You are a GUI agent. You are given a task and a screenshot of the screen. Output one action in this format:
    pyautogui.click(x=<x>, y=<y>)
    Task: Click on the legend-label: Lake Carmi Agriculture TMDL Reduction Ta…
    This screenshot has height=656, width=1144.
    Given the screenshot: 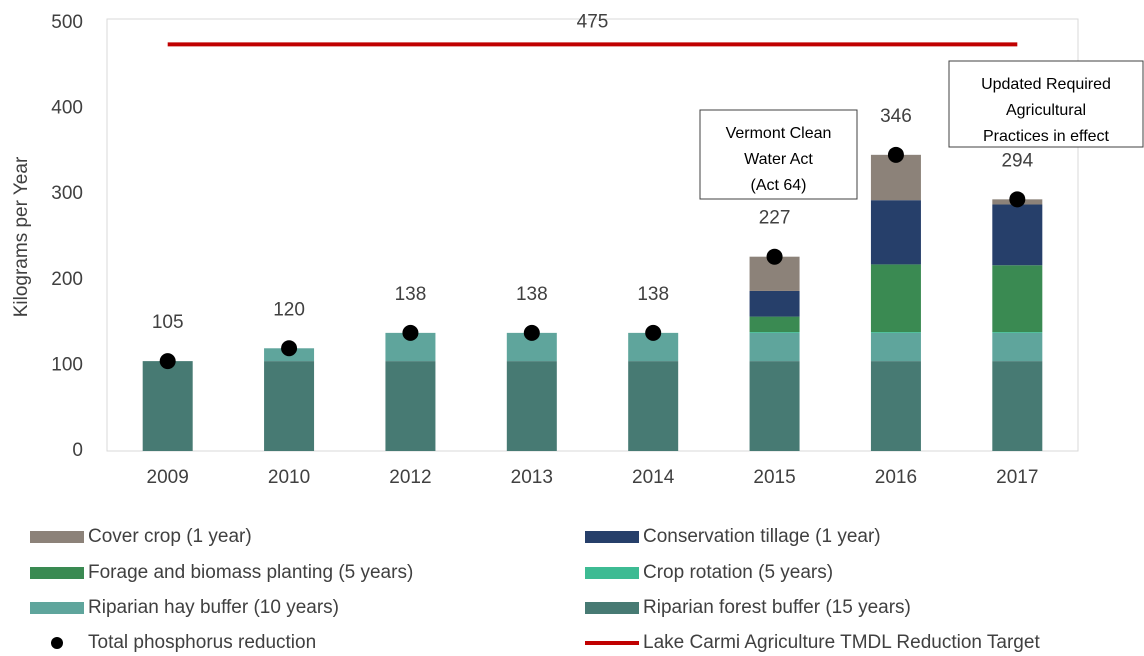 What is the action you would take?
    pyautogui.click(x=841, y=642)
    